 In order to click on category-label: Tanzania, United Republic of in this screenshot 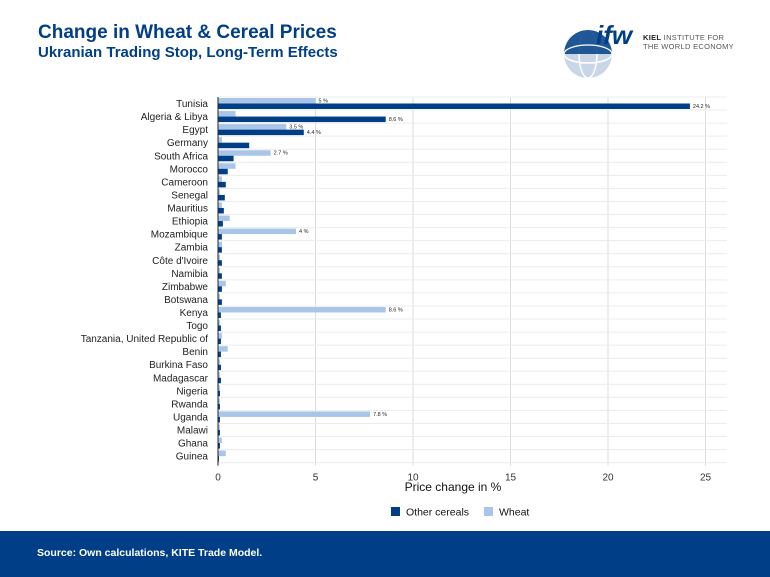, I will do `click(145, 339)`.